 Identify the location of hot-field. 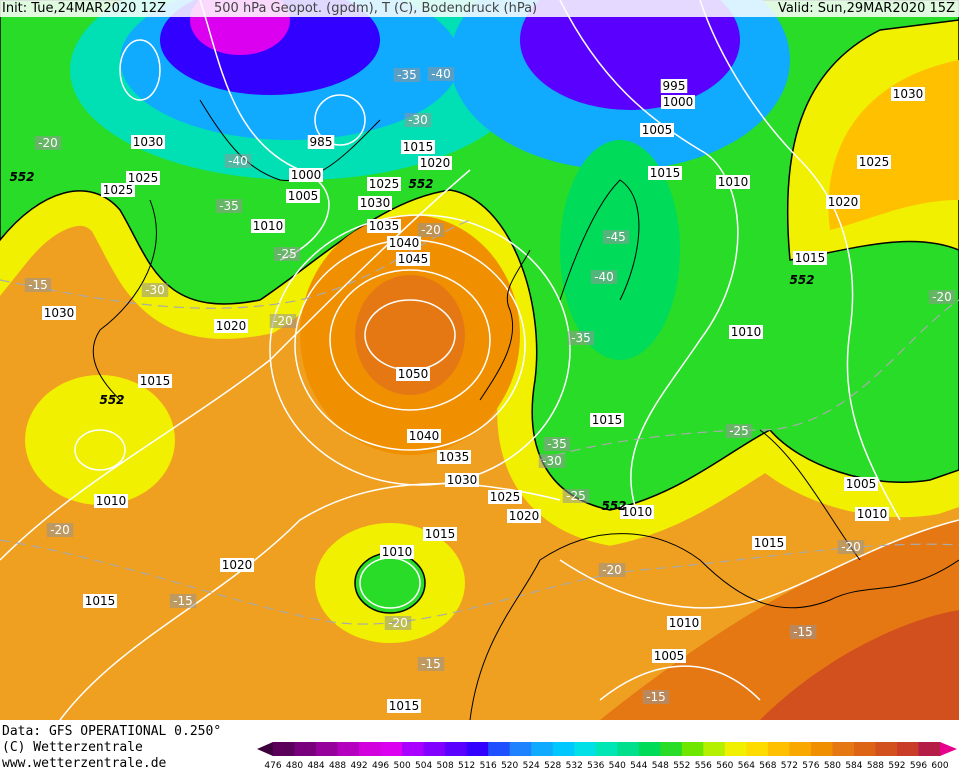
(859, 665).